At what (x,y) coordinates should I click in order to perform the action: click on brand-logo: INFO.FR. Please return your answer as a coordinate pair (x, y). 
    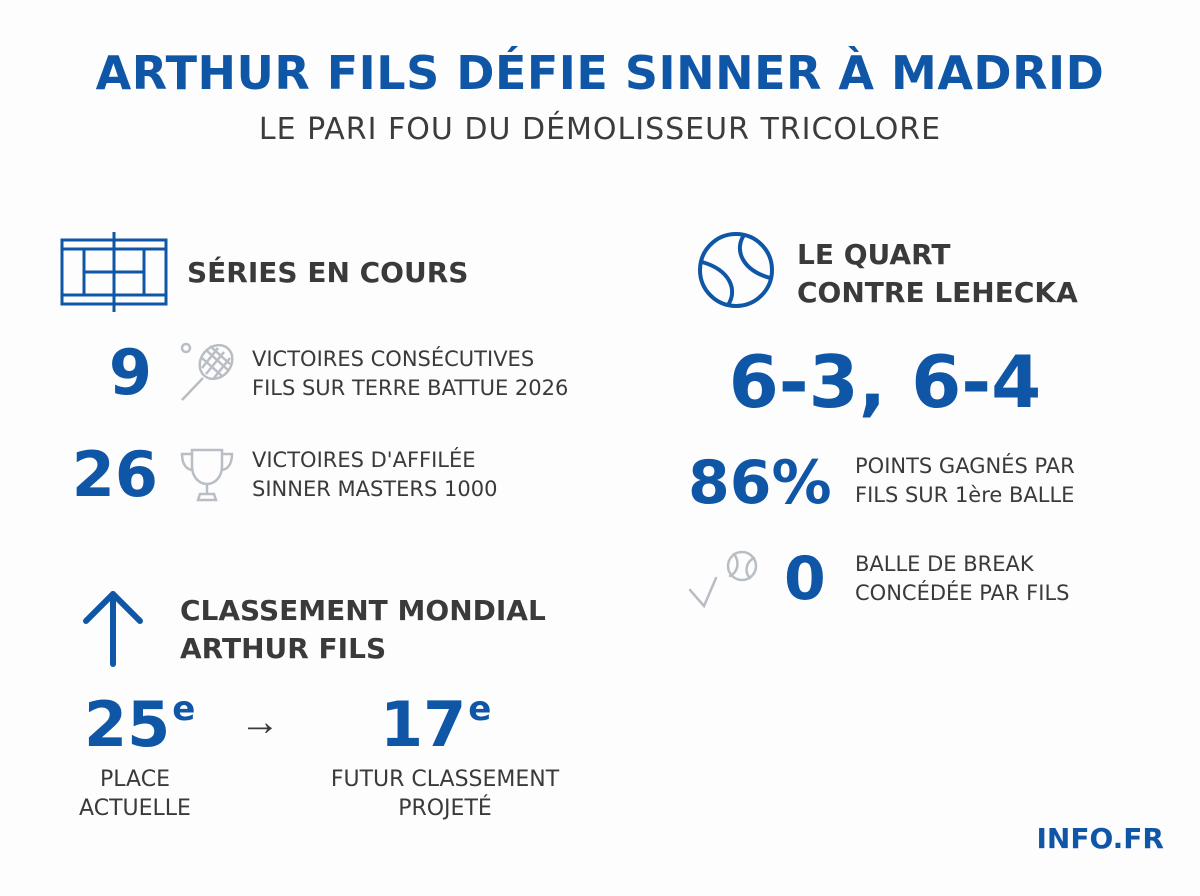
    Looking at the image, I should click on (1100, 838).